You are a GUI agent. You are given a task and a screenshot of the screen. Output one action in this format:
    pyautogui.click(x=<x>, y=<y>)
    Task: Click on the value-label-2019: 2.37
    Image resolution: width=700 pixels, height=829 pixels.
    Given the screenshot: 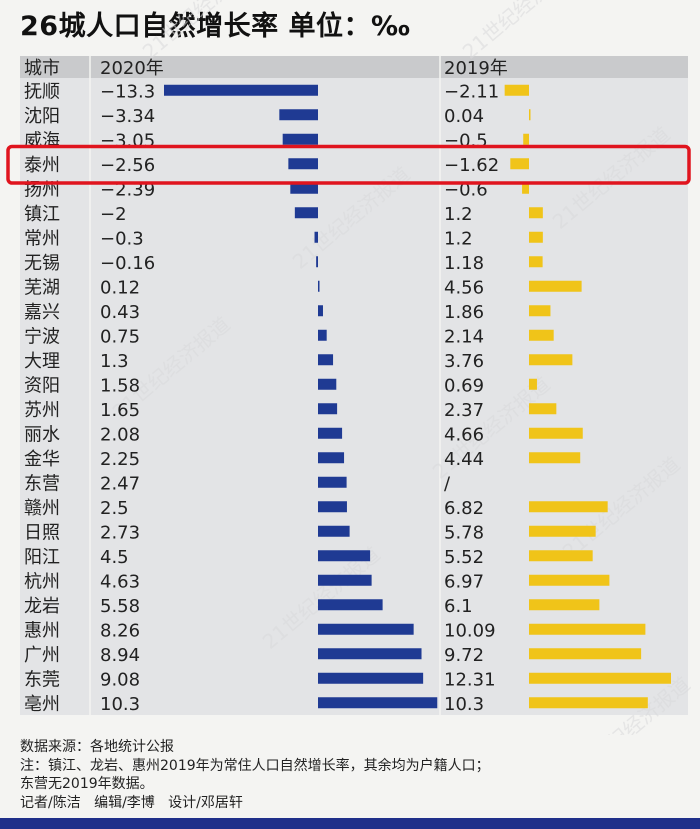 What is the action you would take?
    pyautogui.click(x=464, y=410)
    